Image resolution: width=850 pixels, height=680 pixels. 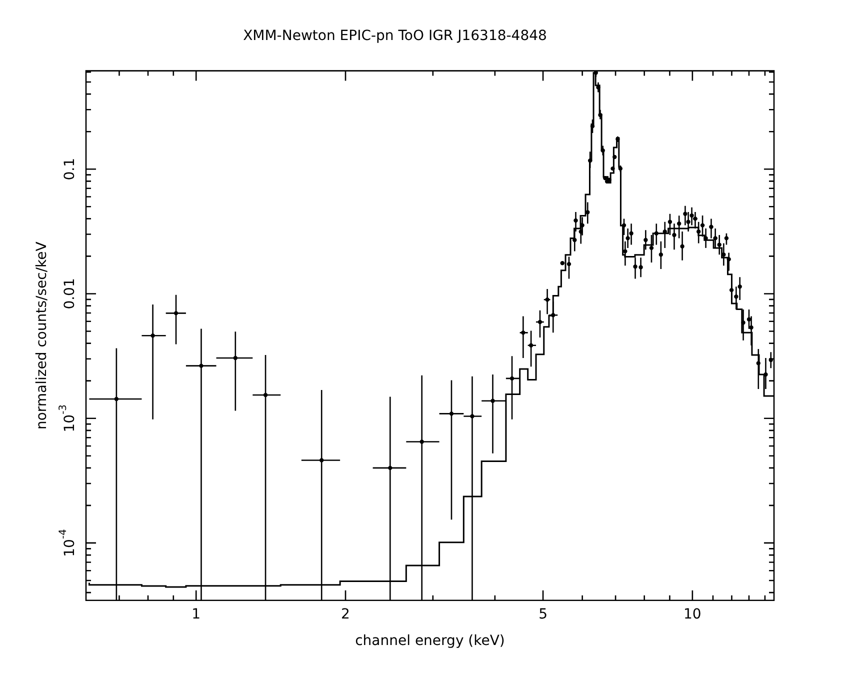 I want to click on chart-title: XMM-Newton EPIC-pn ToO IGR J16318-4848, so click(x=395, y=36).